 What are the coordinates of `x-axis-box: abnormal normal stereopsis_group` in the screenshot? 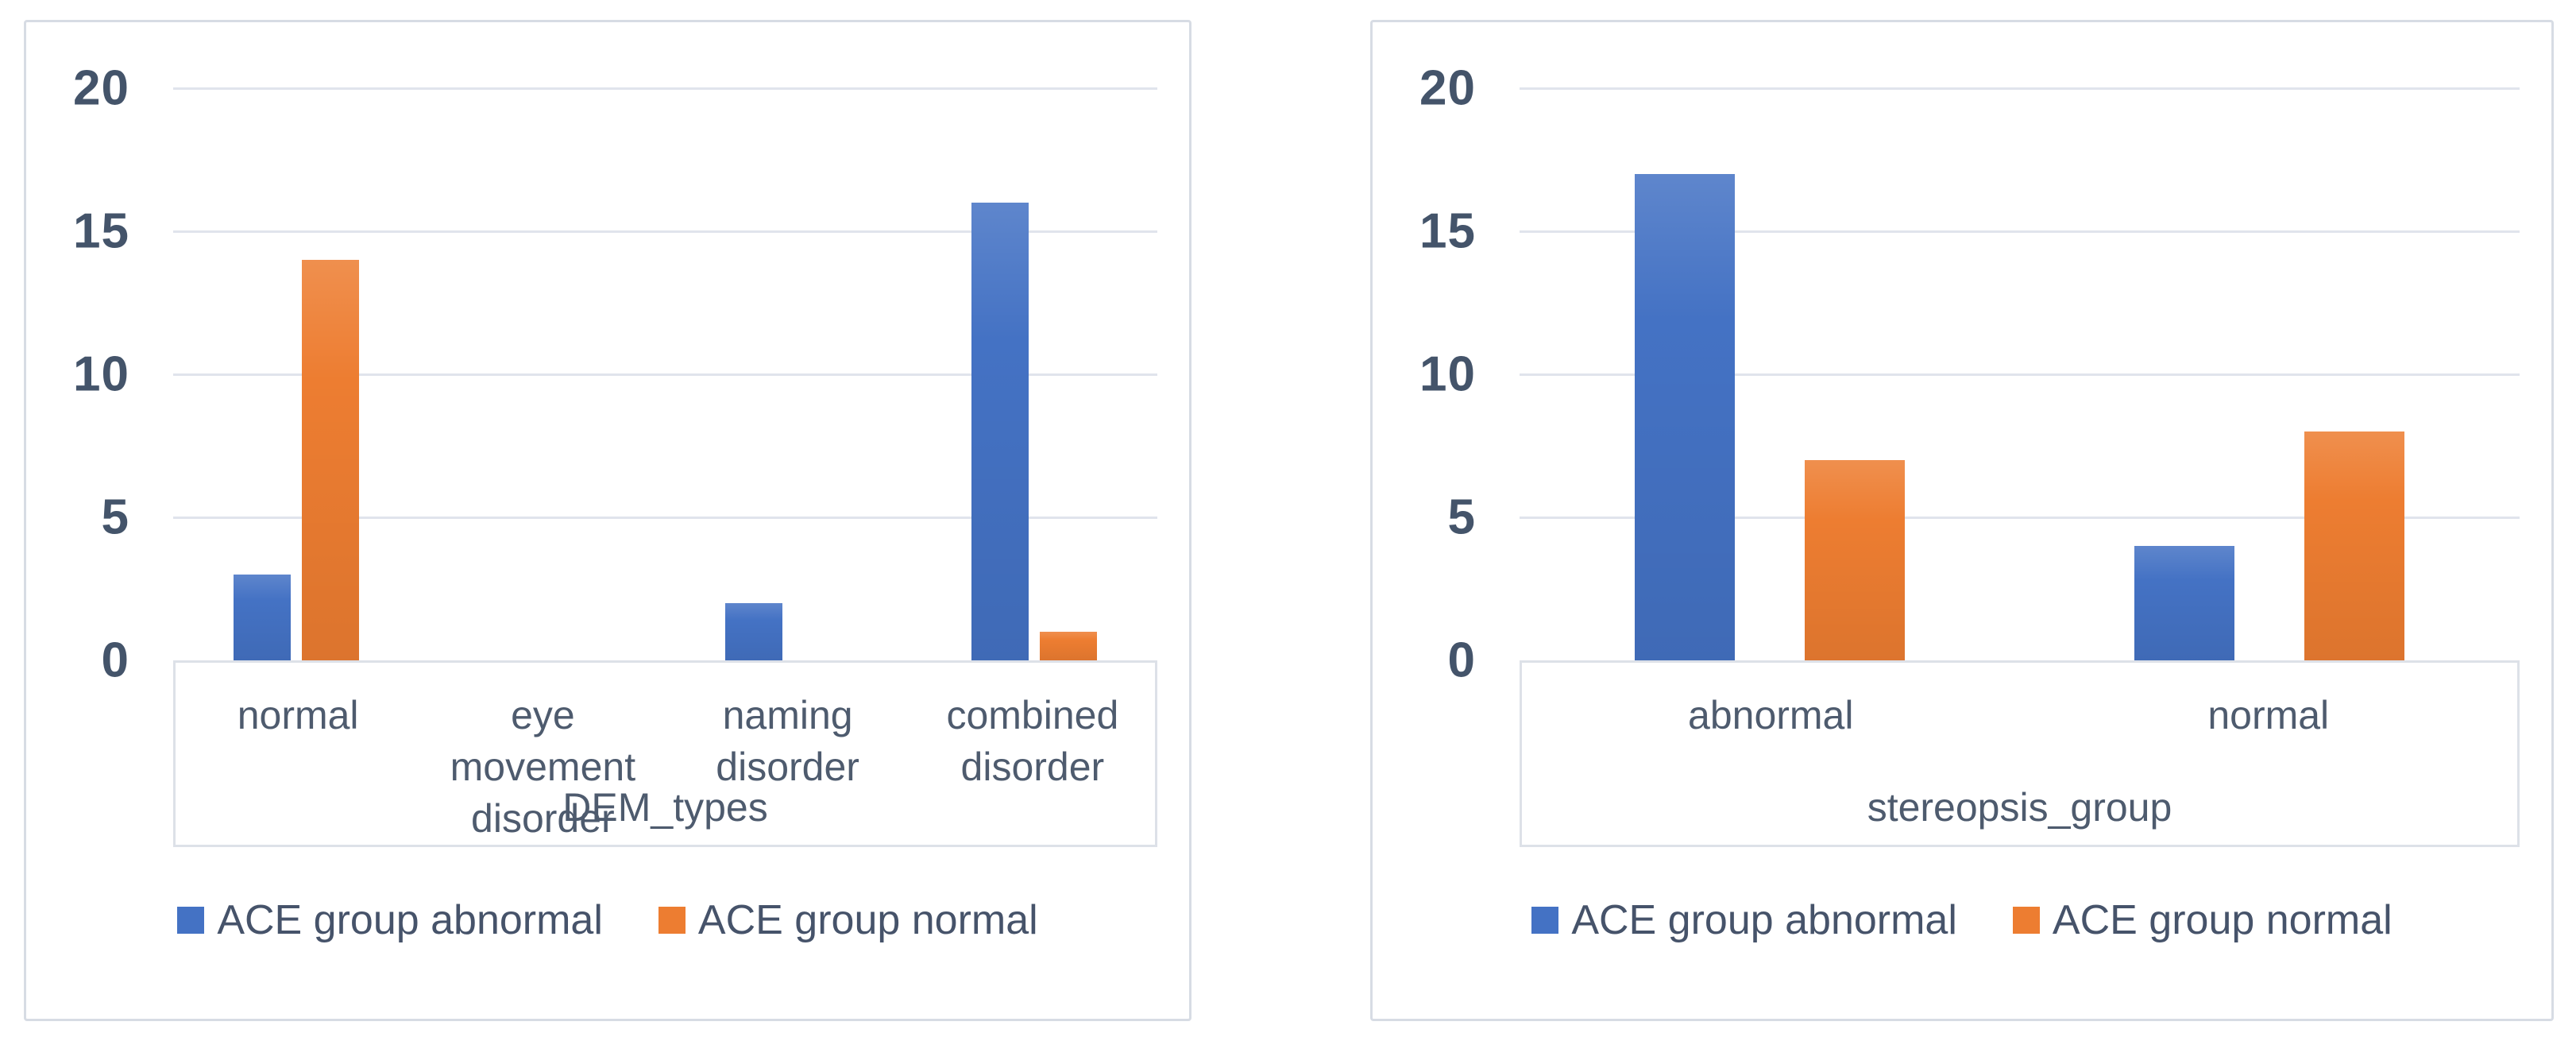 It's located at (2020, 753).